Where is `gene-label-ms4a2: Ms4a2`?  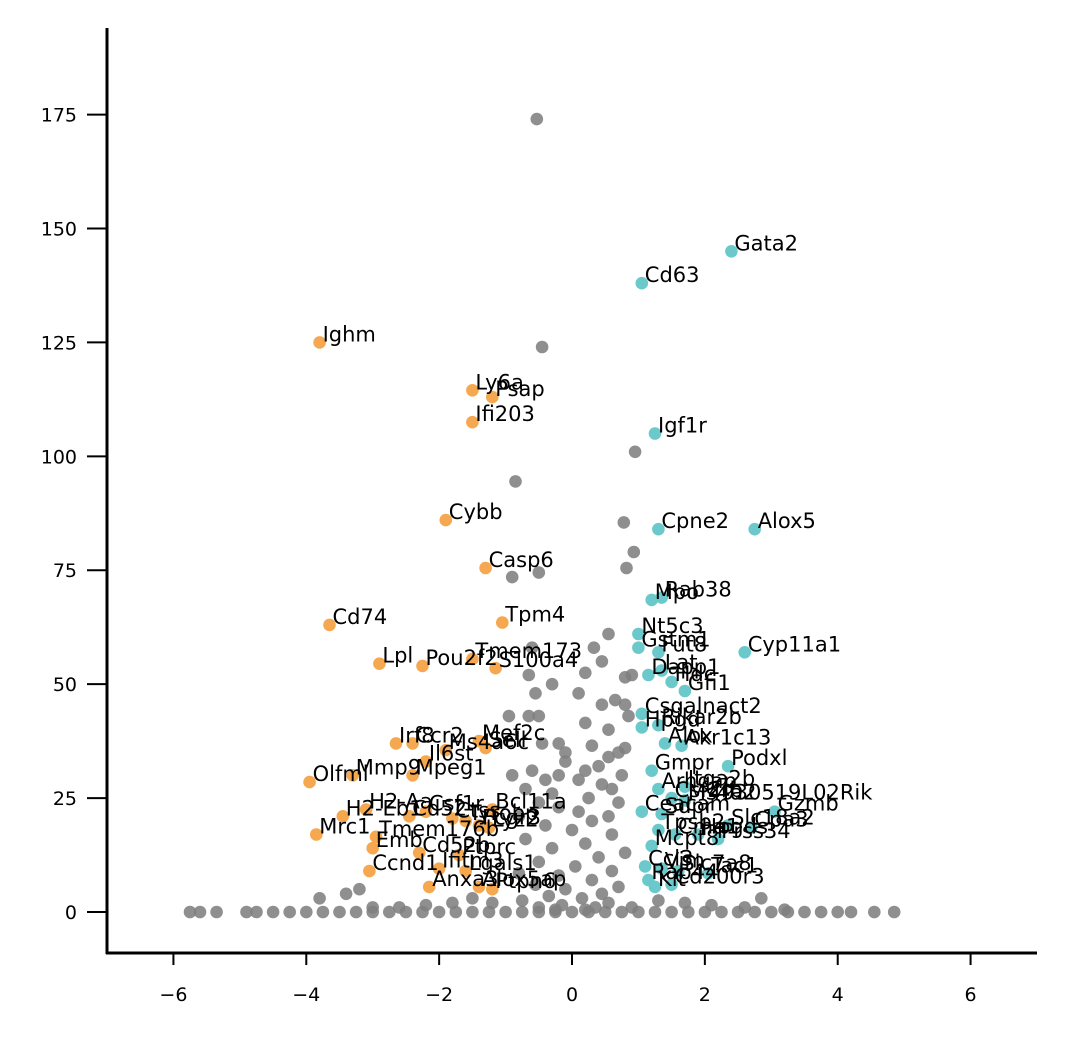
gene-label-ms4a2: Ms4a2 is located at coordinates (722, 792).